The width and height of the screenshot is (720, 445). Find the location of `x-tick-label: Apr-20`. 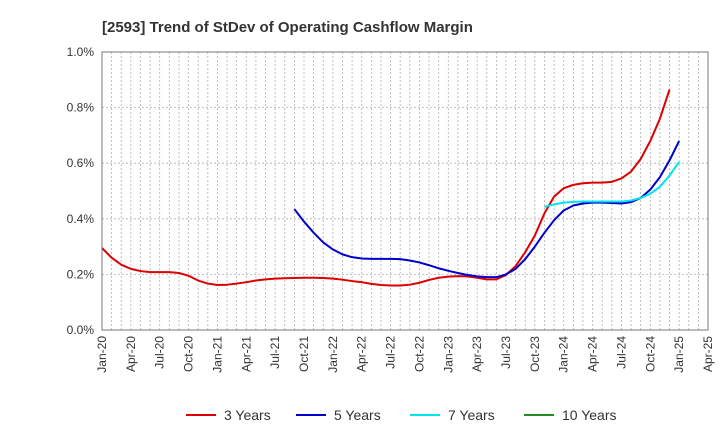

x-tick-label: Apr-20 is located at coordinates (131, 354).